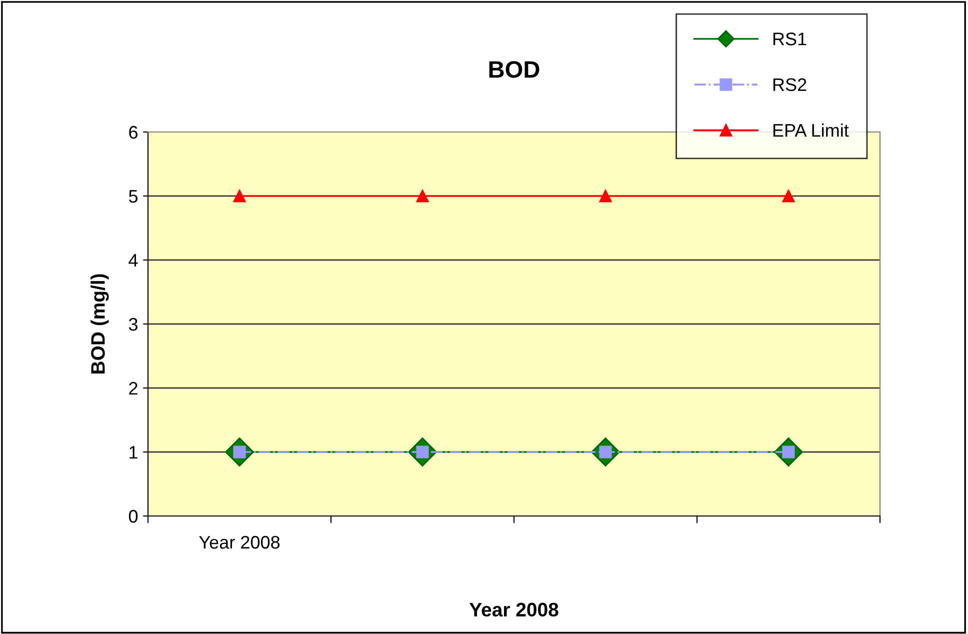  Describe the element at coordinates (133, 132) in the screenshot. I see `y-tick-label: 6` at that location.